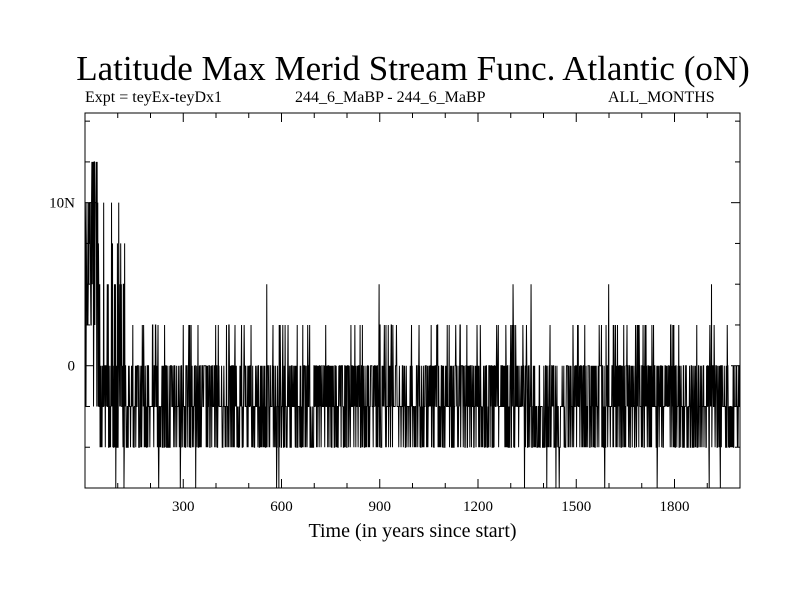  Describe the element at coordinates (390, 97) in the screenshot. I see `subtitle-center: 244_6_MaBP - 244_6_MaBP` at that location.